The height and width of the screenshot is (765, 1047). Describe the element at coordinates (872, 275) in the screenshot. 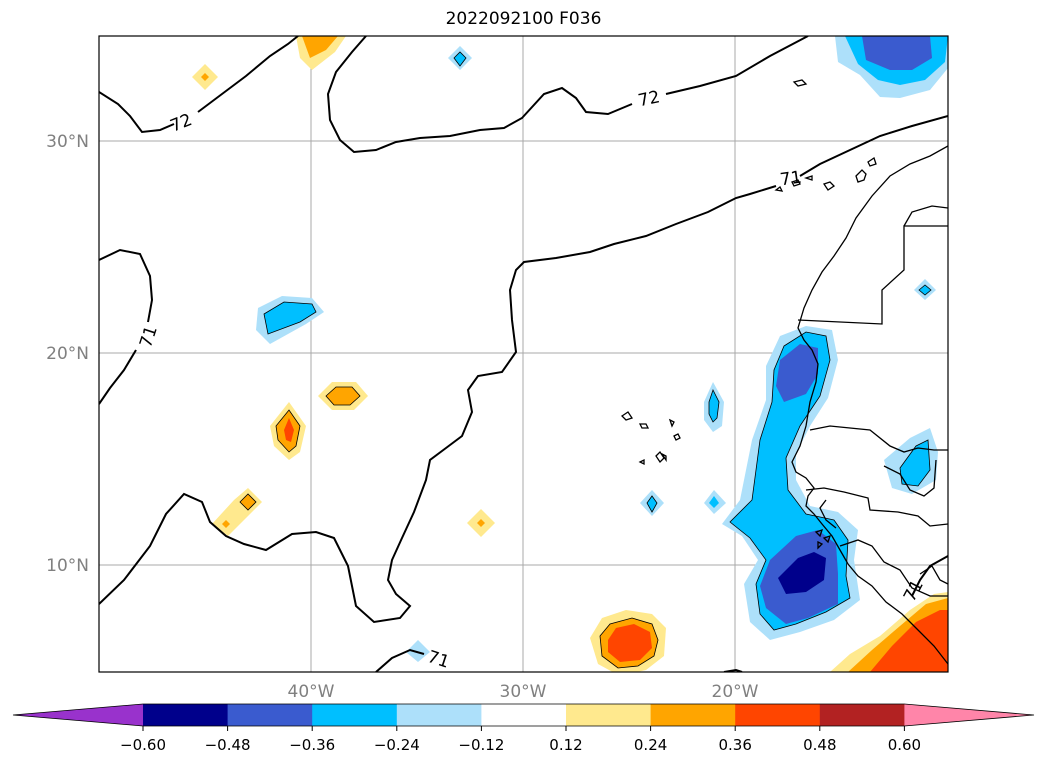

I see `border-western-sahara` at that location.